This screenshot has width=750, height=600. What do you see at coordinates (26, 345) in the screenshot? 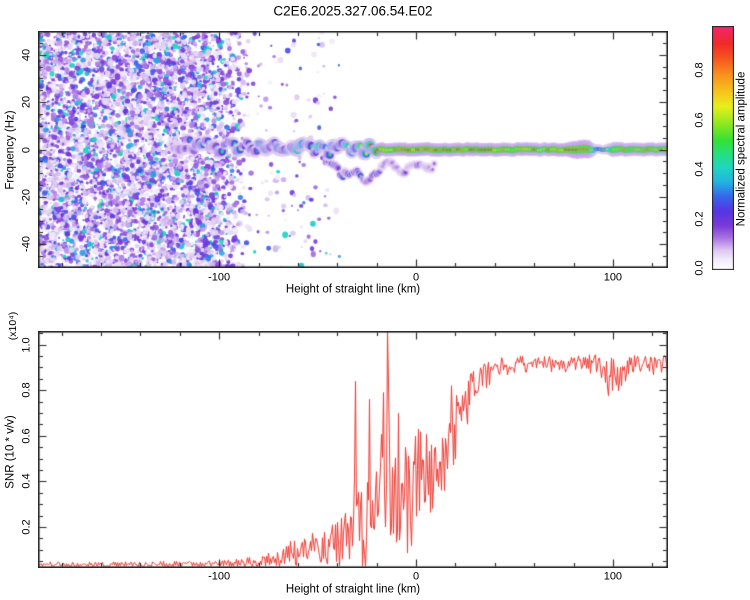
I see `tick-label: 1.0` at bounding box center [26, 345].